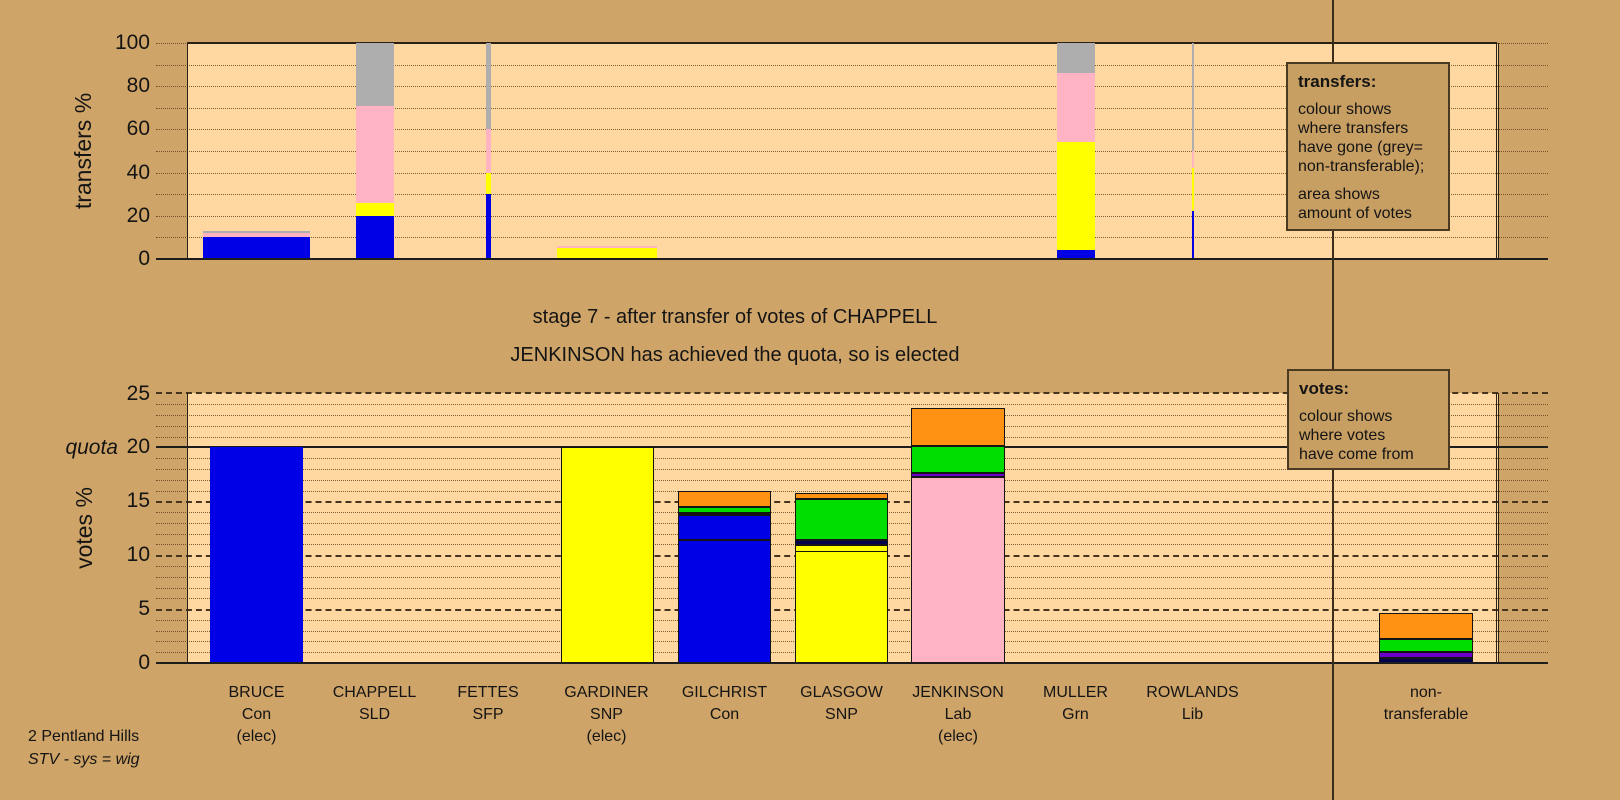  I want to click on transfers-bar-chappell, so click(374, 151).